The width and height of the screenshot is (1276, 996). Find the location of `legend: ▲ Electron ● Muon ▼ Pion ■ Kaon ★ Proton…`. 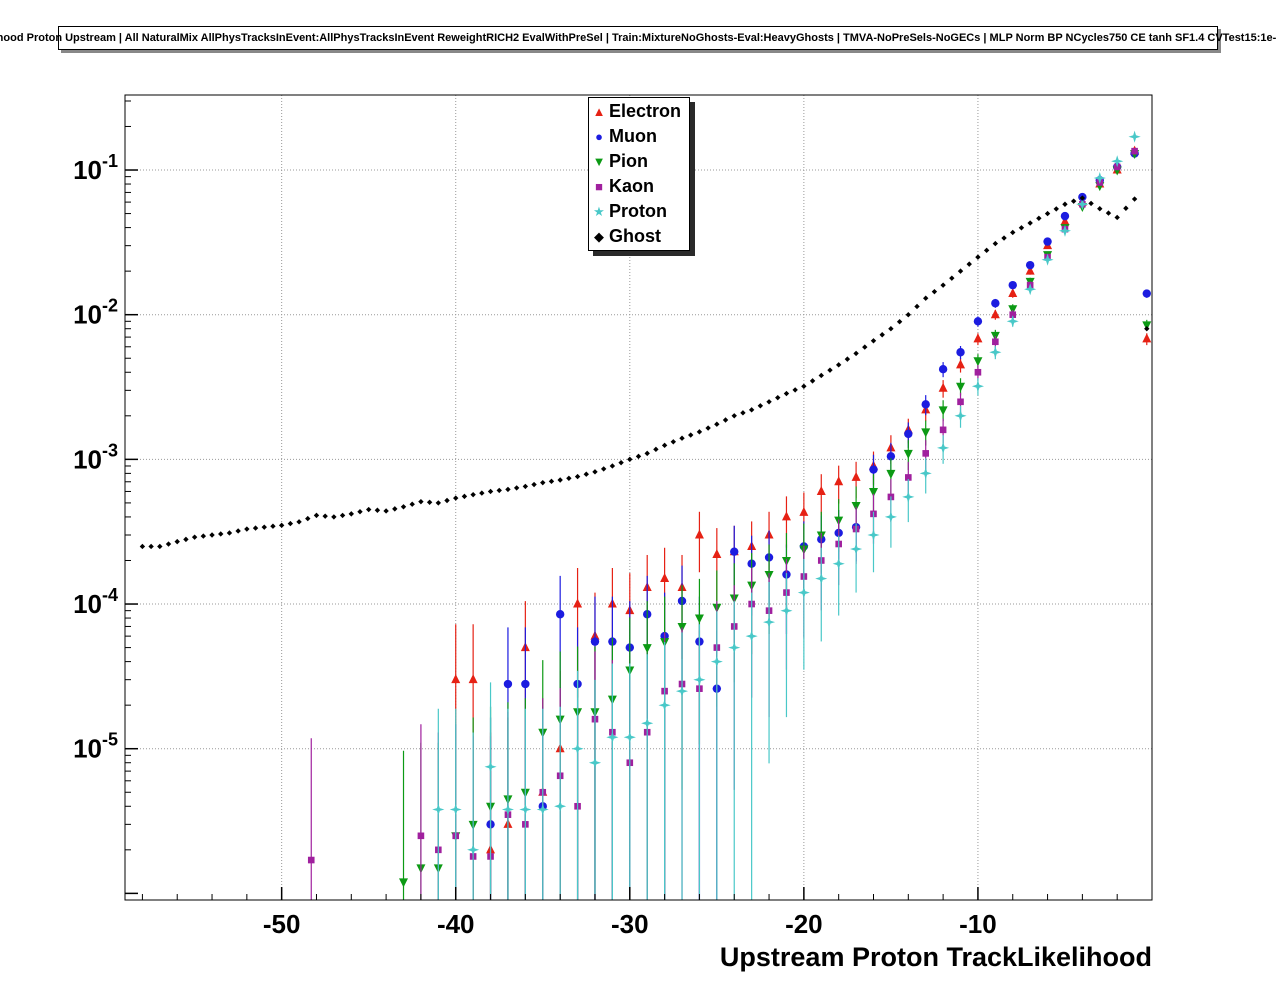

legend: ▲ Electron ● Muon ▼ Pion ■ Kaon ★ Proton… is located at coordinates (639, 174).